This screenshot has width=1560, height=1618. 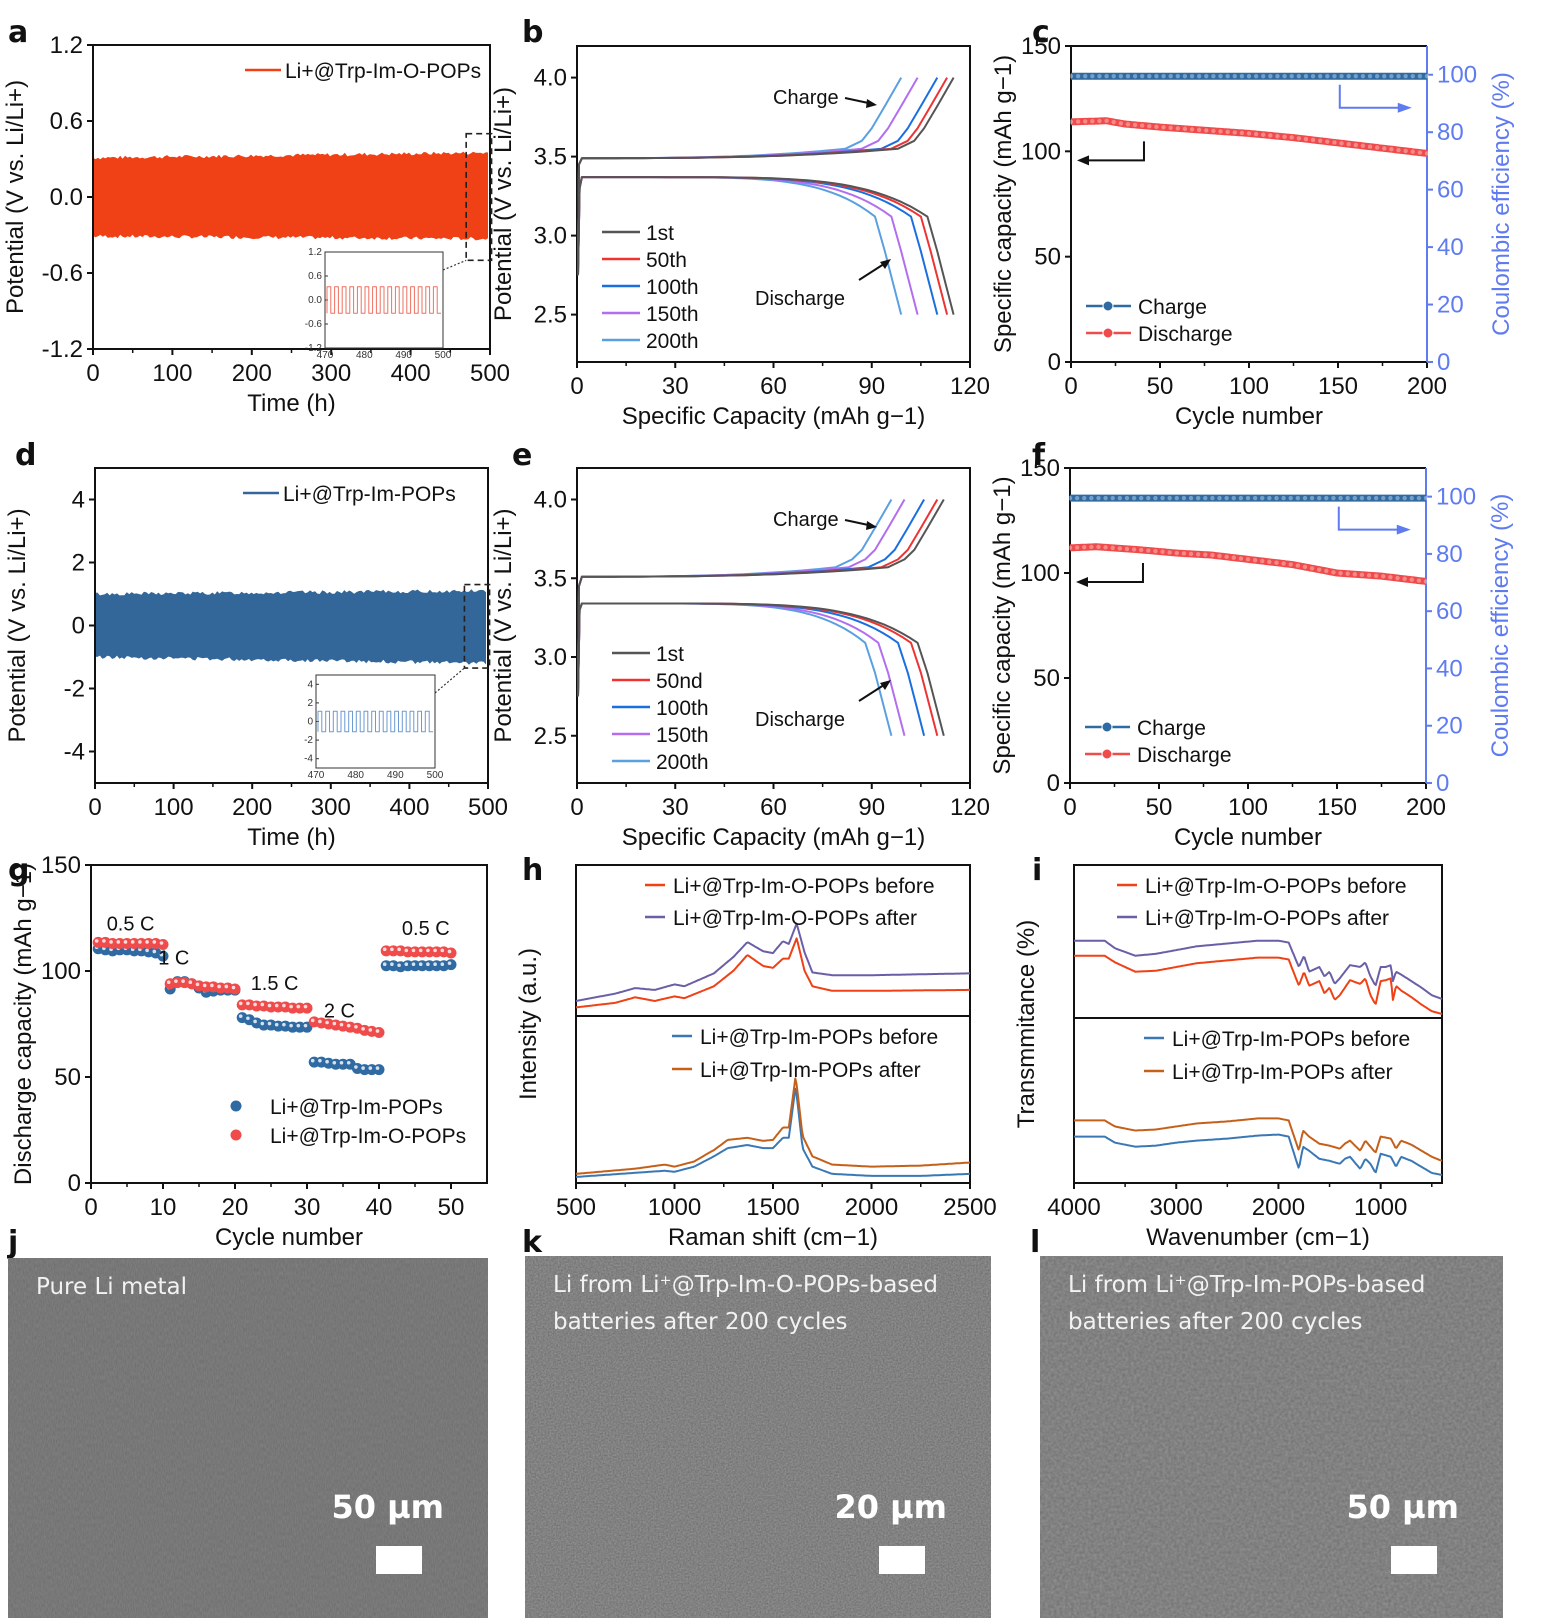 What do you see at coordinates (1426, 807) in the screenshot?
I see `x-tick-label: 200` at bounding box center [1426, 807].